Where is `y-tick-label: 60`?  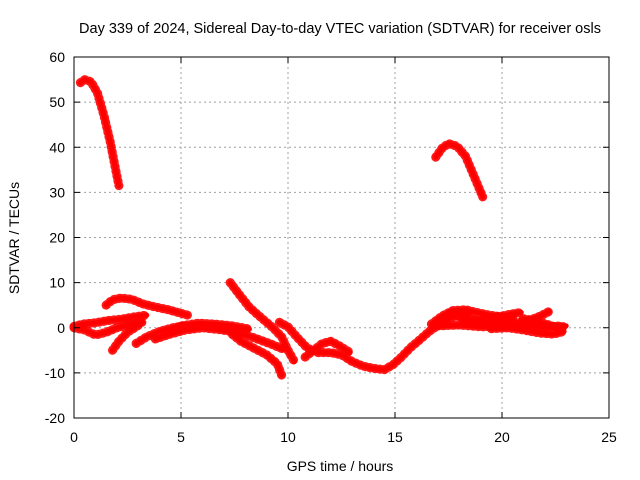
y-tick-label: 60 is located at coordinates (57, 57).